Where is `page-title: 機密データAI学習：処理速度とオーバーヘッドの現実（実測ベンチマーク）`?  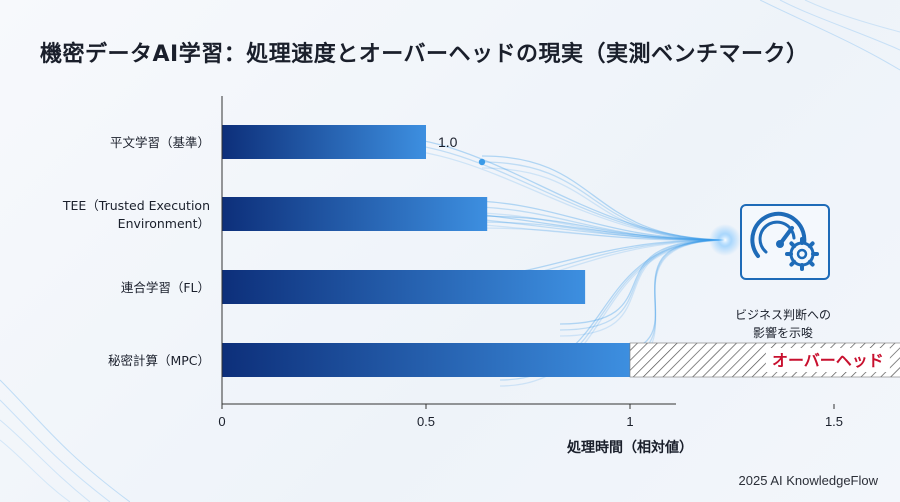
page-title: 機密データAI学習：処理速度とオーバーヘッドの現実（実測ベンチマーク） is located at coordinates (424, 54).